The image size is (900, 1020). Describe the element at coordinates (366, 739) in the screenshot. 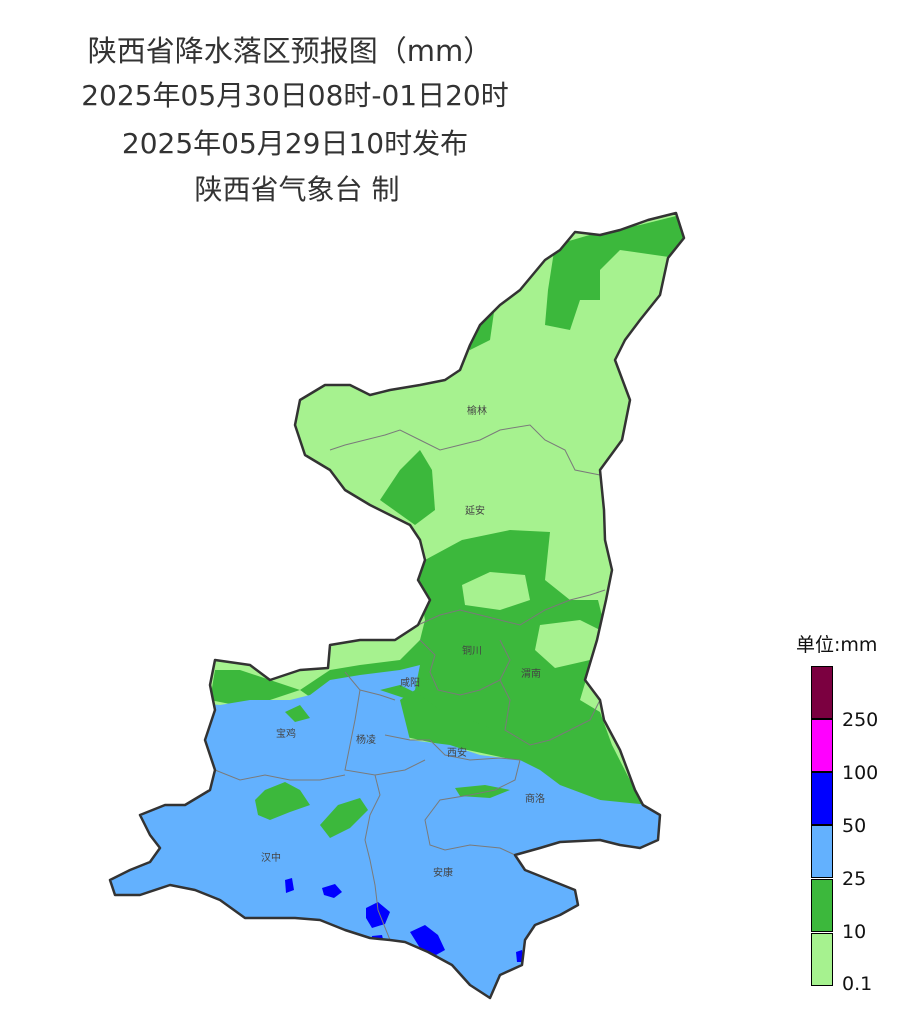

I see `city-label-yangling: 杨凌` at that location.